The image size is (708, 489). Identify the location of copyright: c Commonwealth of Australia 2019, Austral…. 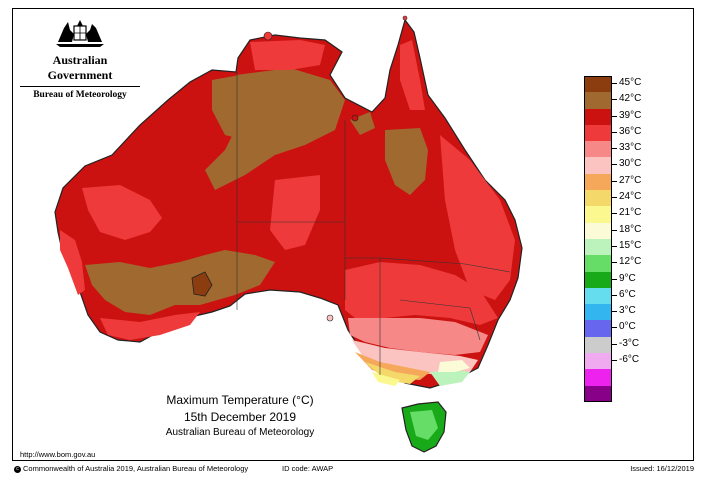
(131, 468).